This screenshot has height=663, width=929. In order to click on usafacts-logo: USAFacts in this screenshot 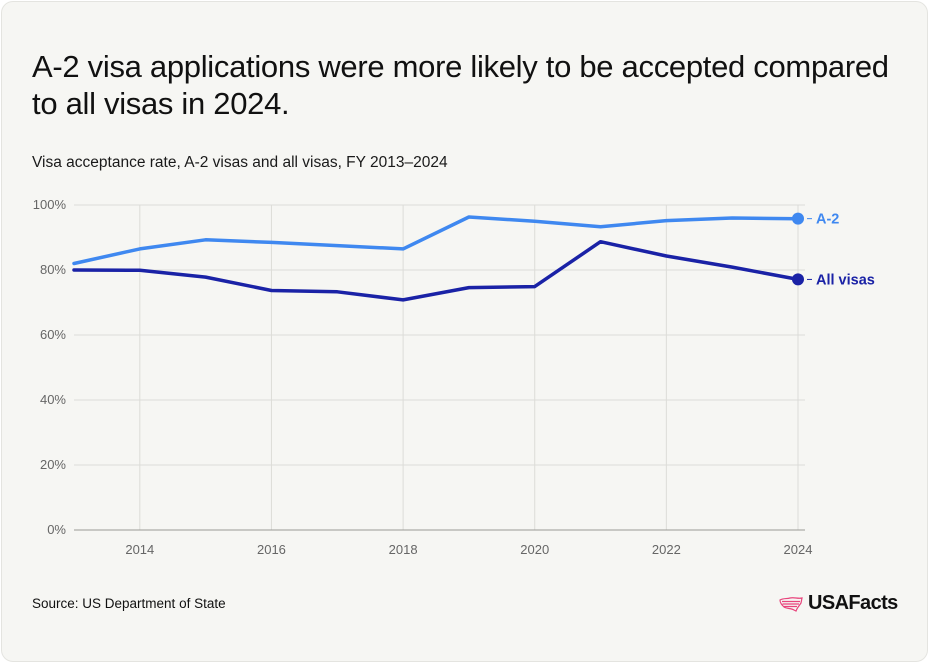, I will do `click(838, 603)`.